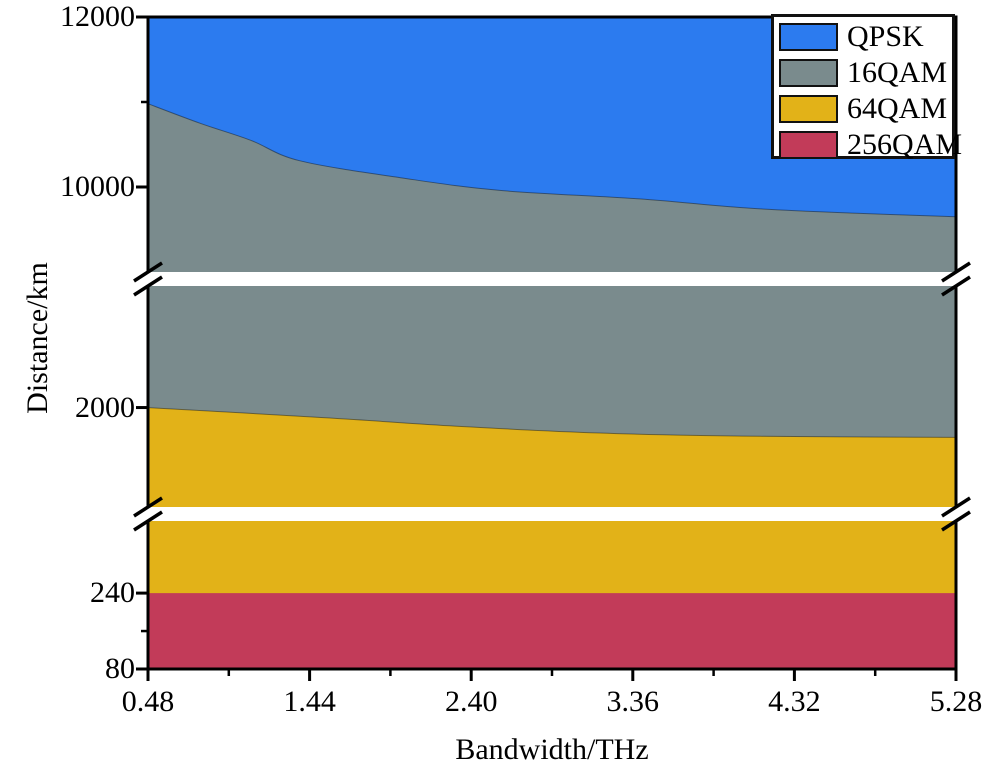  I want to click on x-tick-label-4.32: 4.32, so click(794, 701).